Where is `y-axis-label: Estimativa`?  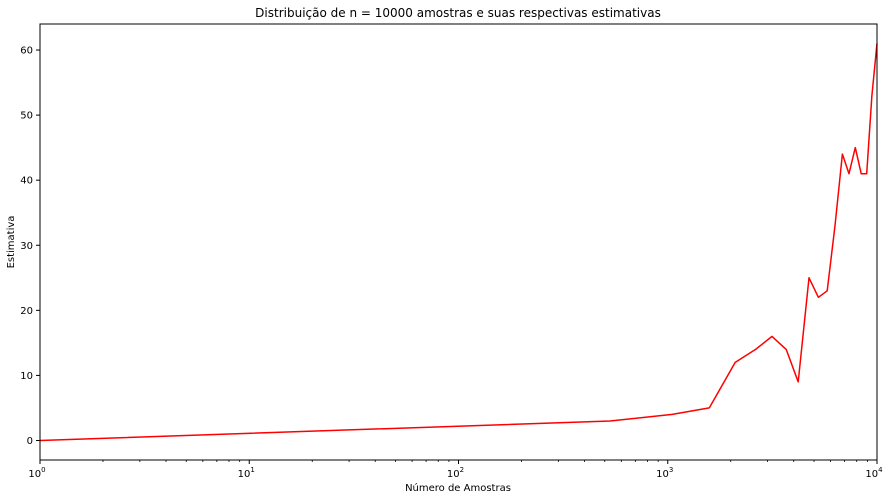 y-axis-label: Estimativa is located at coordinates (11, 242).